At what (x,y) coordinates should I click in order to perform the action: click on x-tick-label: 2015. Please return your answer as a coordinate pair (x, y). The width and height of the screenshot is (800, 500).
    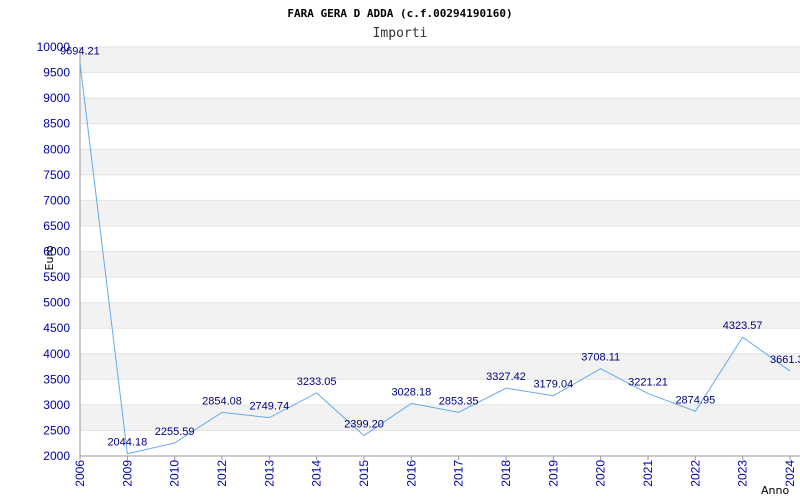
    Looking at the image, I should click on (364, 473).